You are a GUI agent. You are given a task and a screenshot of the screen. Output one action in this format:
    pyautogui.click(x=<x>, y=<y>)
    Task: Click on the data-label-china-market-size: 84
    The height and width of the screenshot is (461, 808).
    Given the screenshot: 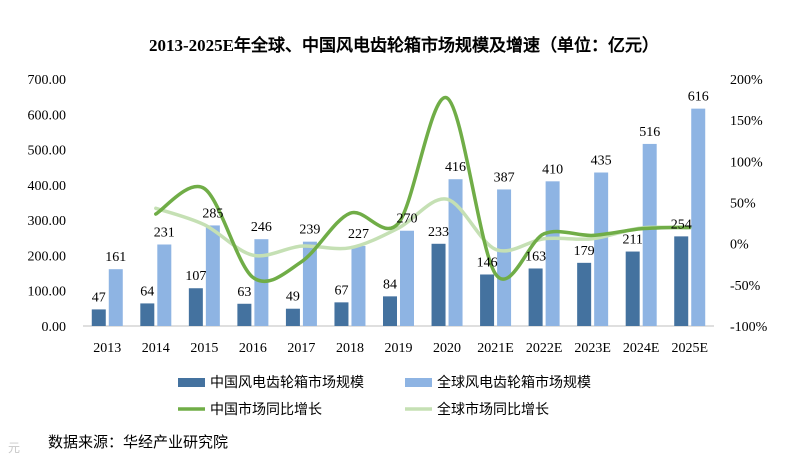 What is the action you would take?
    pyautogui.click(x=390, y=284)
    